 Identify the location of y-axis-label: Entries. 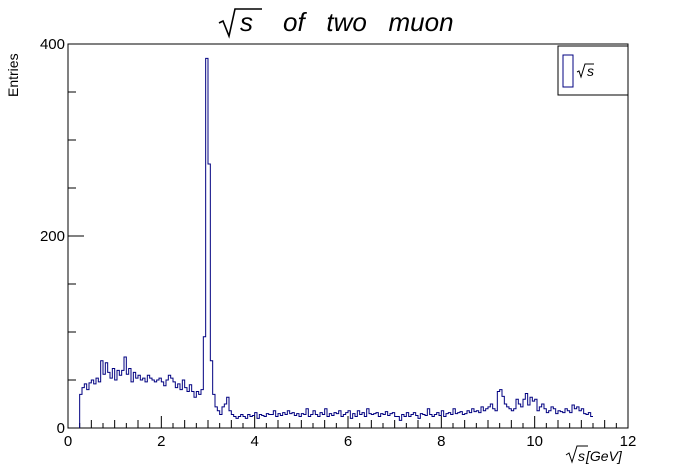
(13, 75).